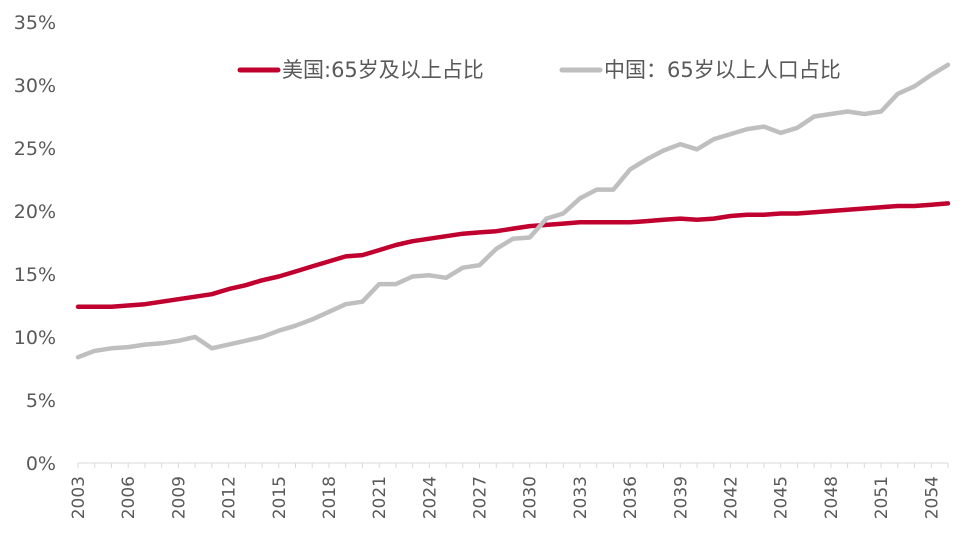 Image resolution: width=978 pixels, height=551 pixels. What do you see at coordinates (79, 497) in the screenshot?
I see `x-tick-label: 2003` at bounding box center [79, 497].